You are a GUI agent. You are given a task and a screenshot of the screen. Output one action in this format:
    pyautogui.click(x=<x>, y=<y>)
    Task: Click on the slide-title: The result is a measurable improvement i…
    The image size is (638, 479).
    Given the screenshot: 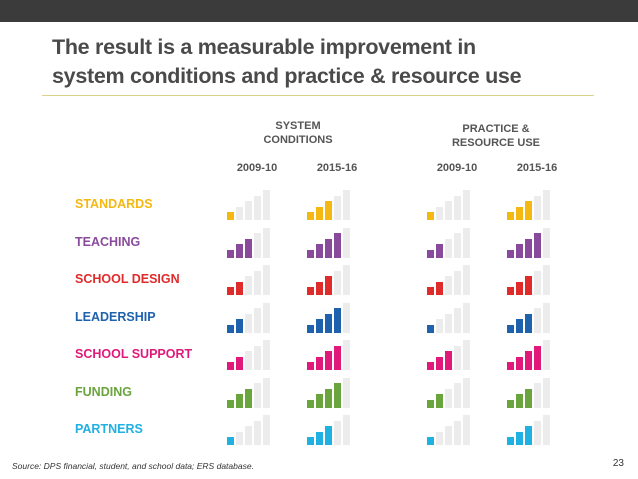 What is the action you would take?
    pyautogui.click(x=332, y=62)
    